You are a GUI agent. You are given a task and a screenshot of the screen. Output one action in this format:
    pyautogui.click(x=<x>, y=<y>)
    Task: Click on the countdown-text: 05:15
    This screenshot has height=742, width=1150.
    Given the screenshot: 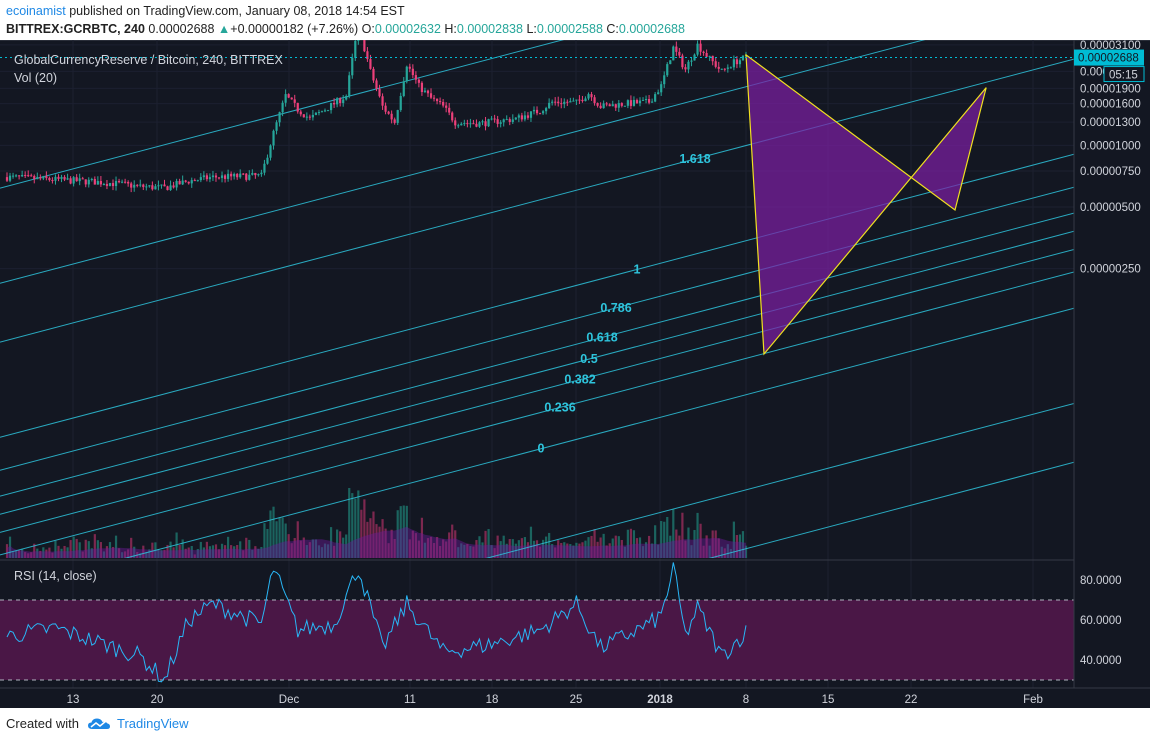 What is the action you would take?
    pyautogui.click(x=1123, y=76)
    